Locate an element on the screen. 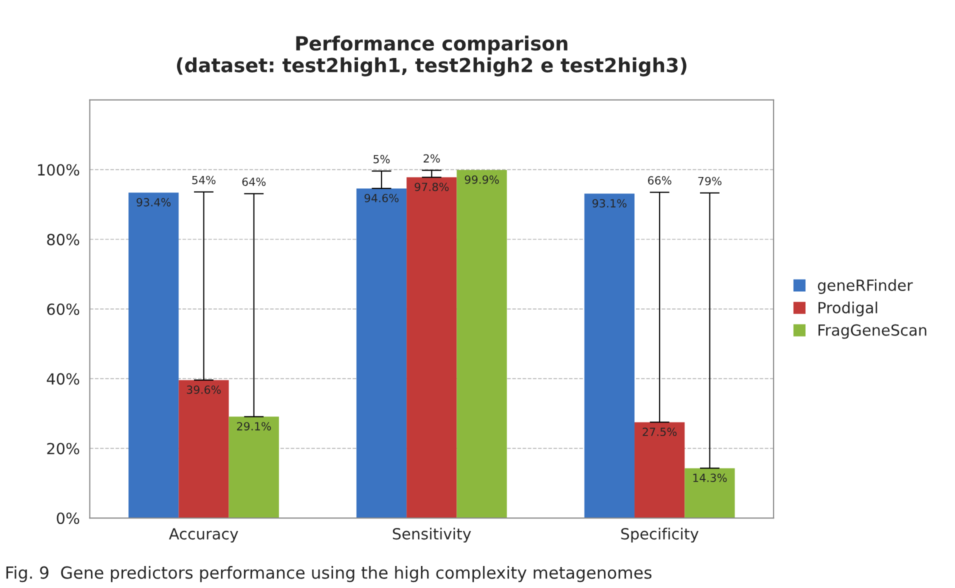 This screenshot has height=588, width=955. data-label: 93.4% is located at coordinates (153, 202).